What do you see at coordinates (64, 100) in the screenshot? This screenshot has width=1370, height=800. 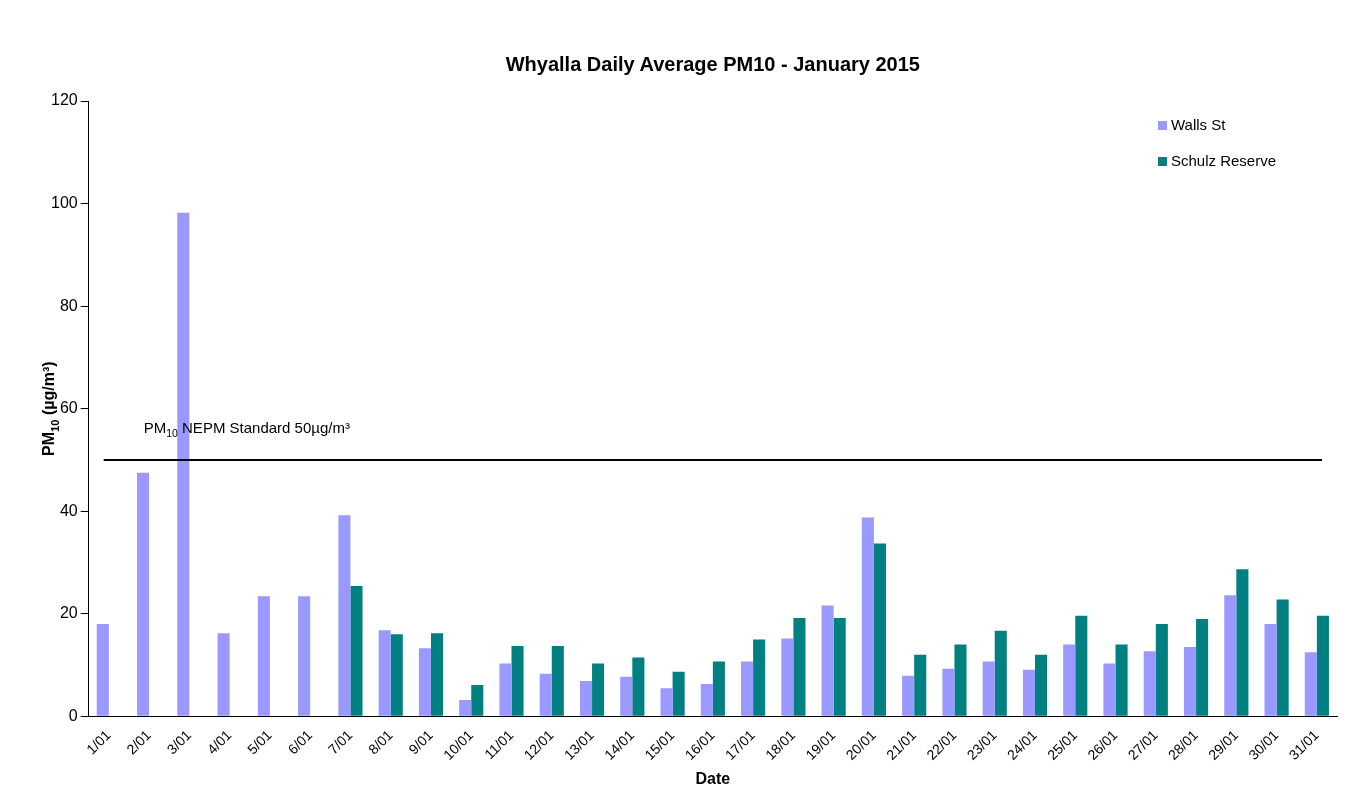 I see `y-tick-label: 120` at bounding box center [64, 100].